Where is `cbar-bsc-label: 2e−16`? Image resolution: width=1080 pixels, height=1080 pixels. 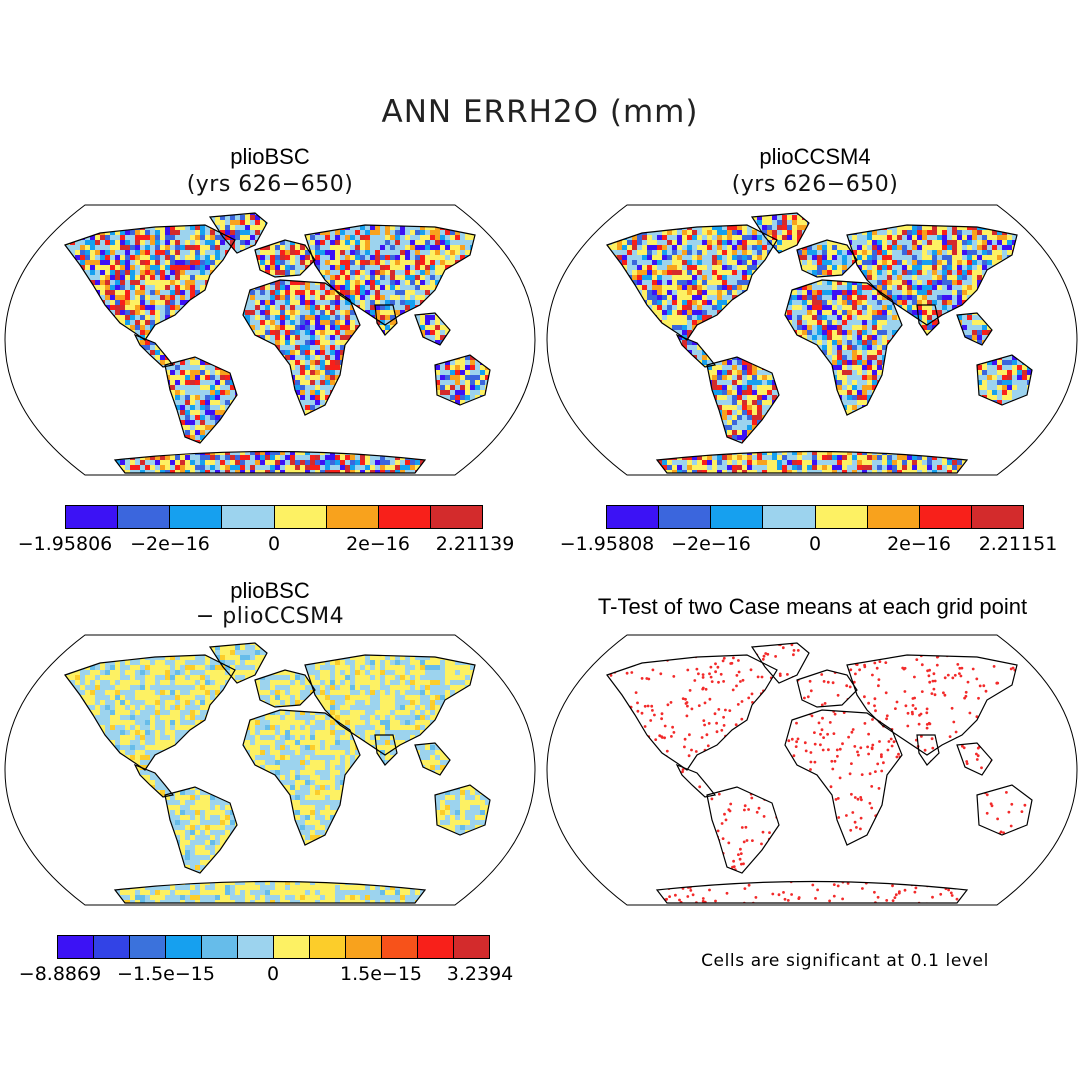
cbar-bsc-label: 2e−16 is located at coordinates (378, 544).